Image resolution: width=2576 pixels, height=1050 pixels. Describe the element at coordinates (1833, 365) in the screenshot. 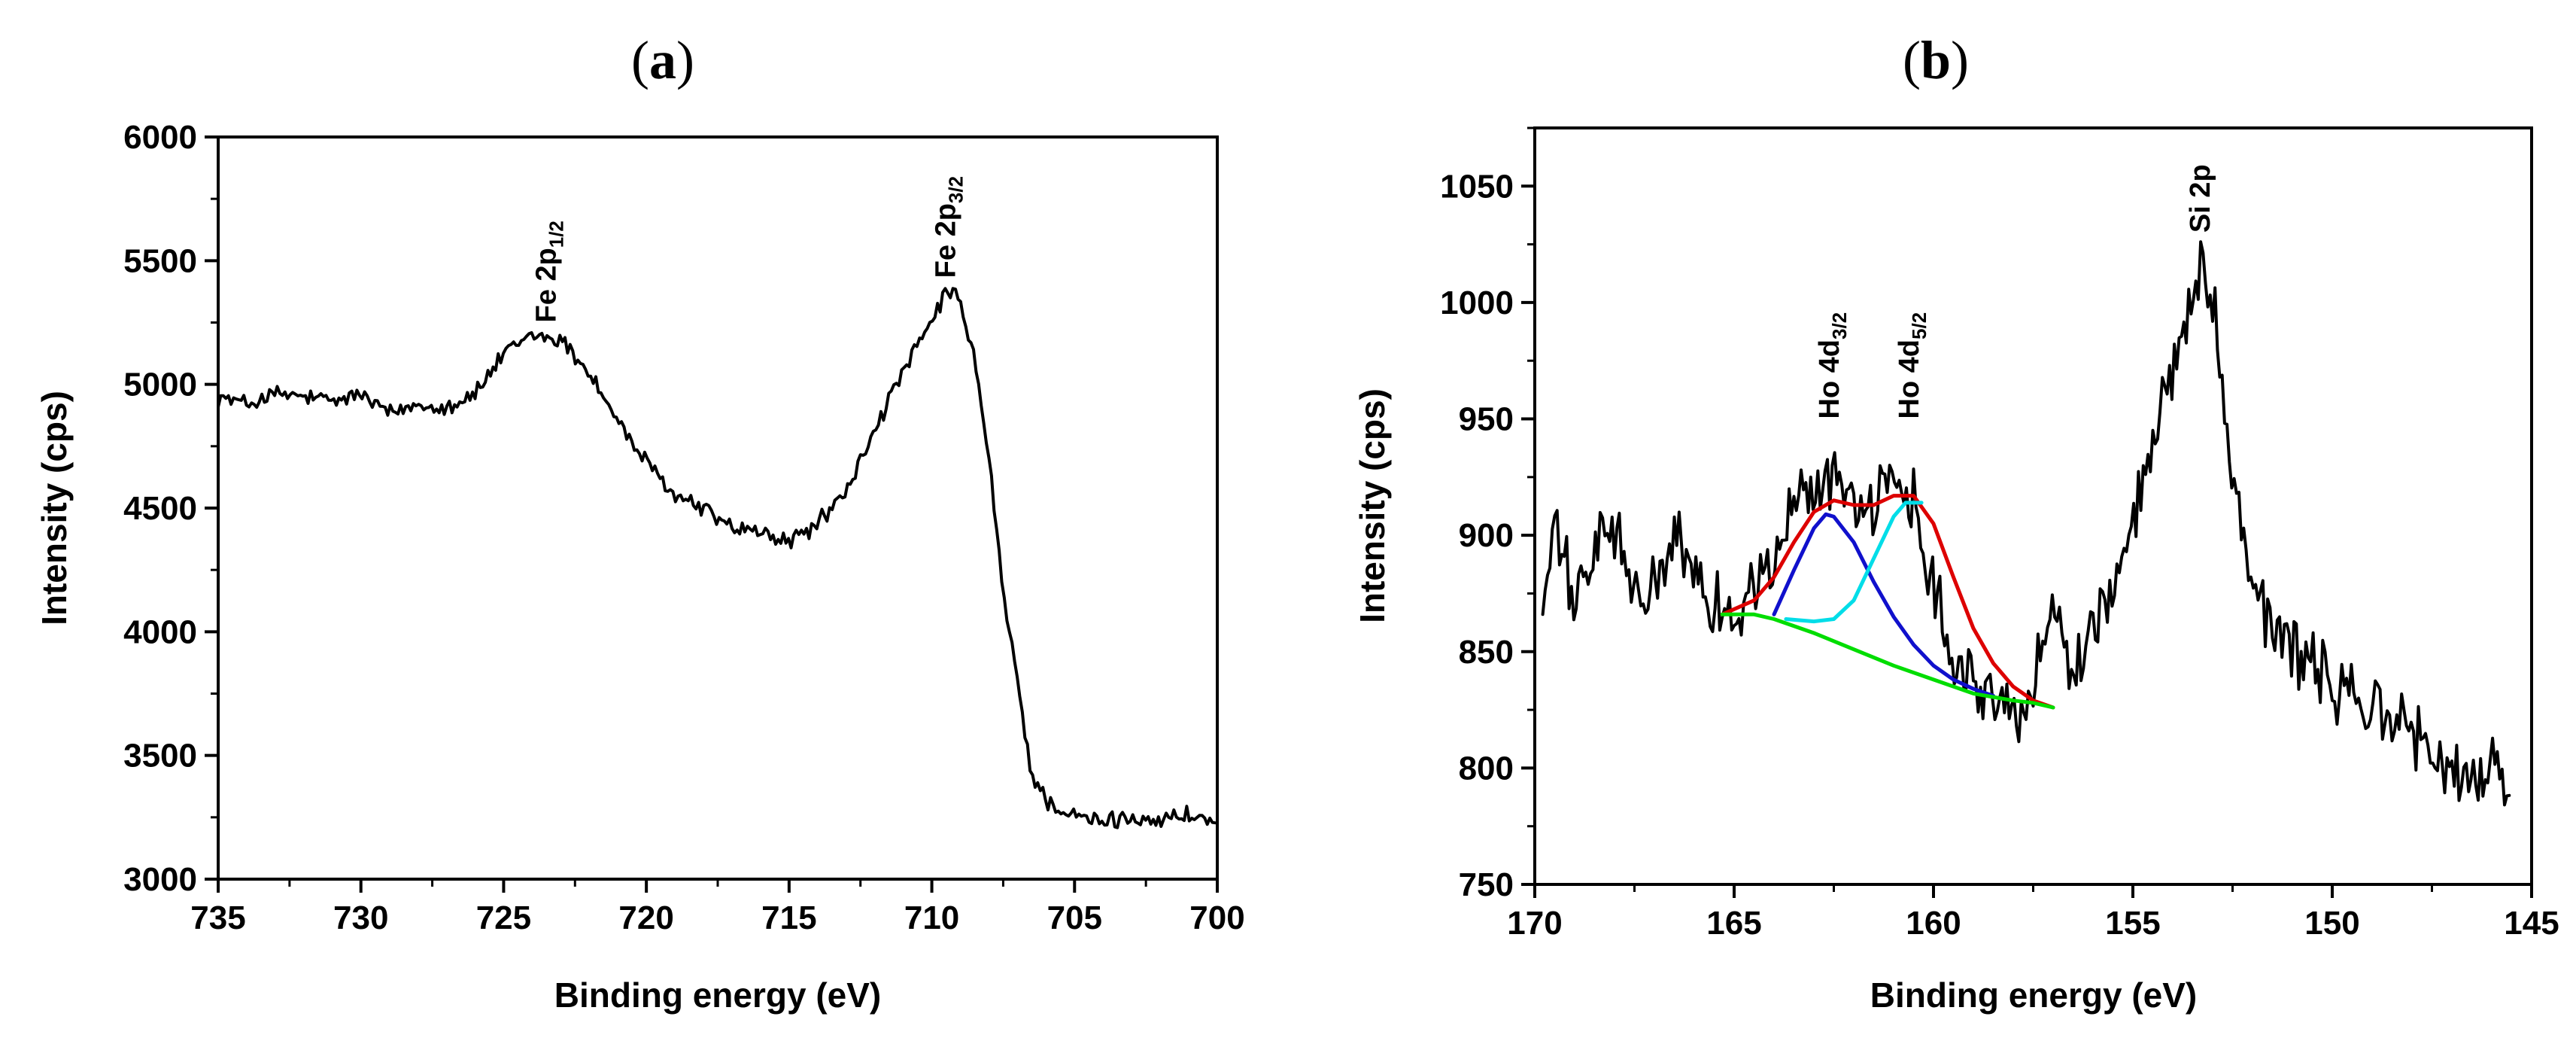

I see `peak-annotation: Ho 4d3/2` at that location.